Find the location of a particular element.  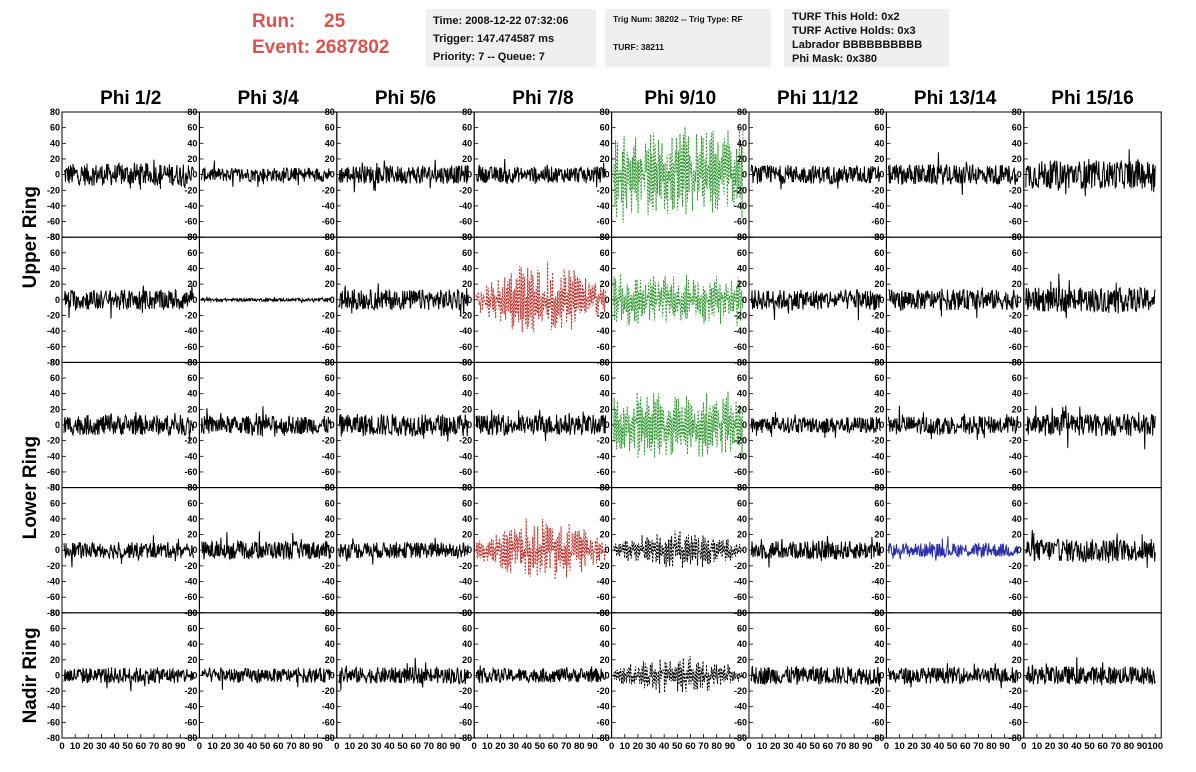

column-header: Phi 1/2 is located at coordinates (130, 98).